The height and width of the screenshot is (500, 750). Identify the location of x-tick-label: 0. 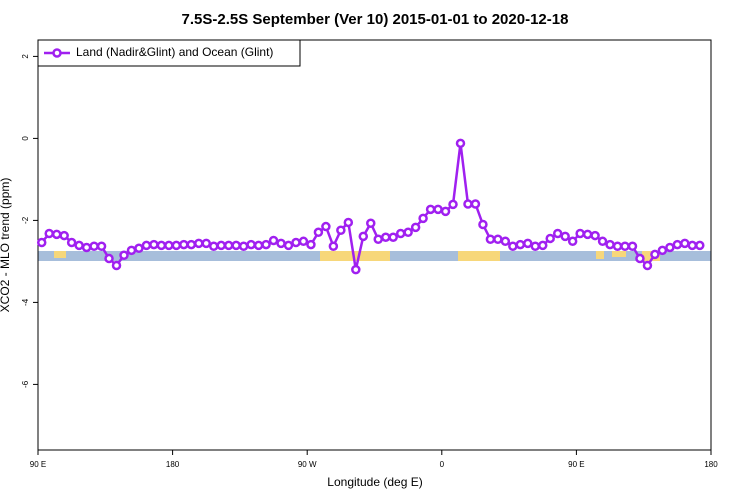
(442, 464).